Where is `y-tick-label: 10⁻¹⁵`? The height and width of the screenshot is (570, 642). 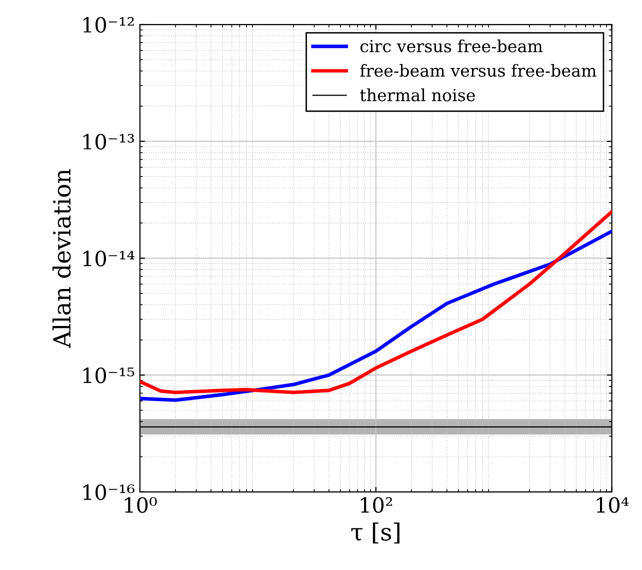 y-tick-label: 10⁻¹⁵ is located at coordinates (108, 376).